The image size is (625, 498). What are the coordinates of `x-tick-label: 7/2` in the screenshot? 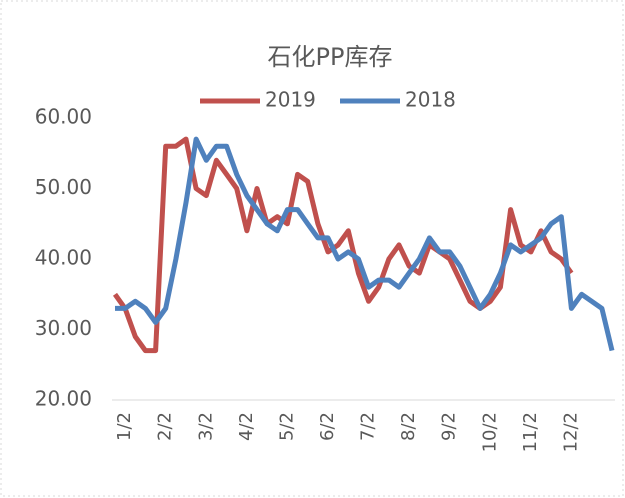 It's located at (368, 426).